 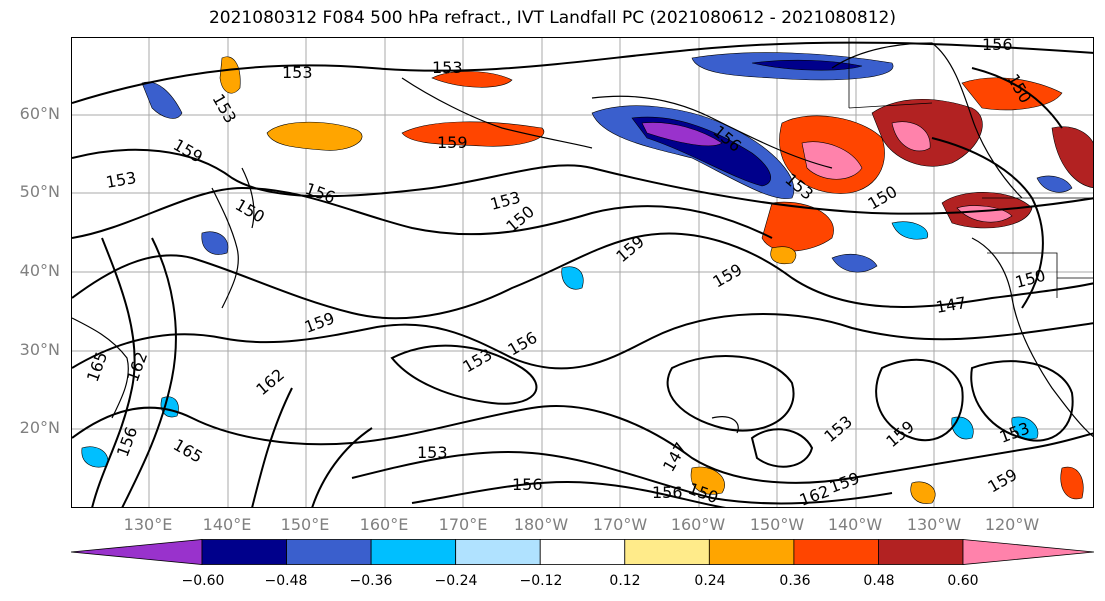 I want to click on lon-label-140w: 140°W, so click(x=855, y=524).